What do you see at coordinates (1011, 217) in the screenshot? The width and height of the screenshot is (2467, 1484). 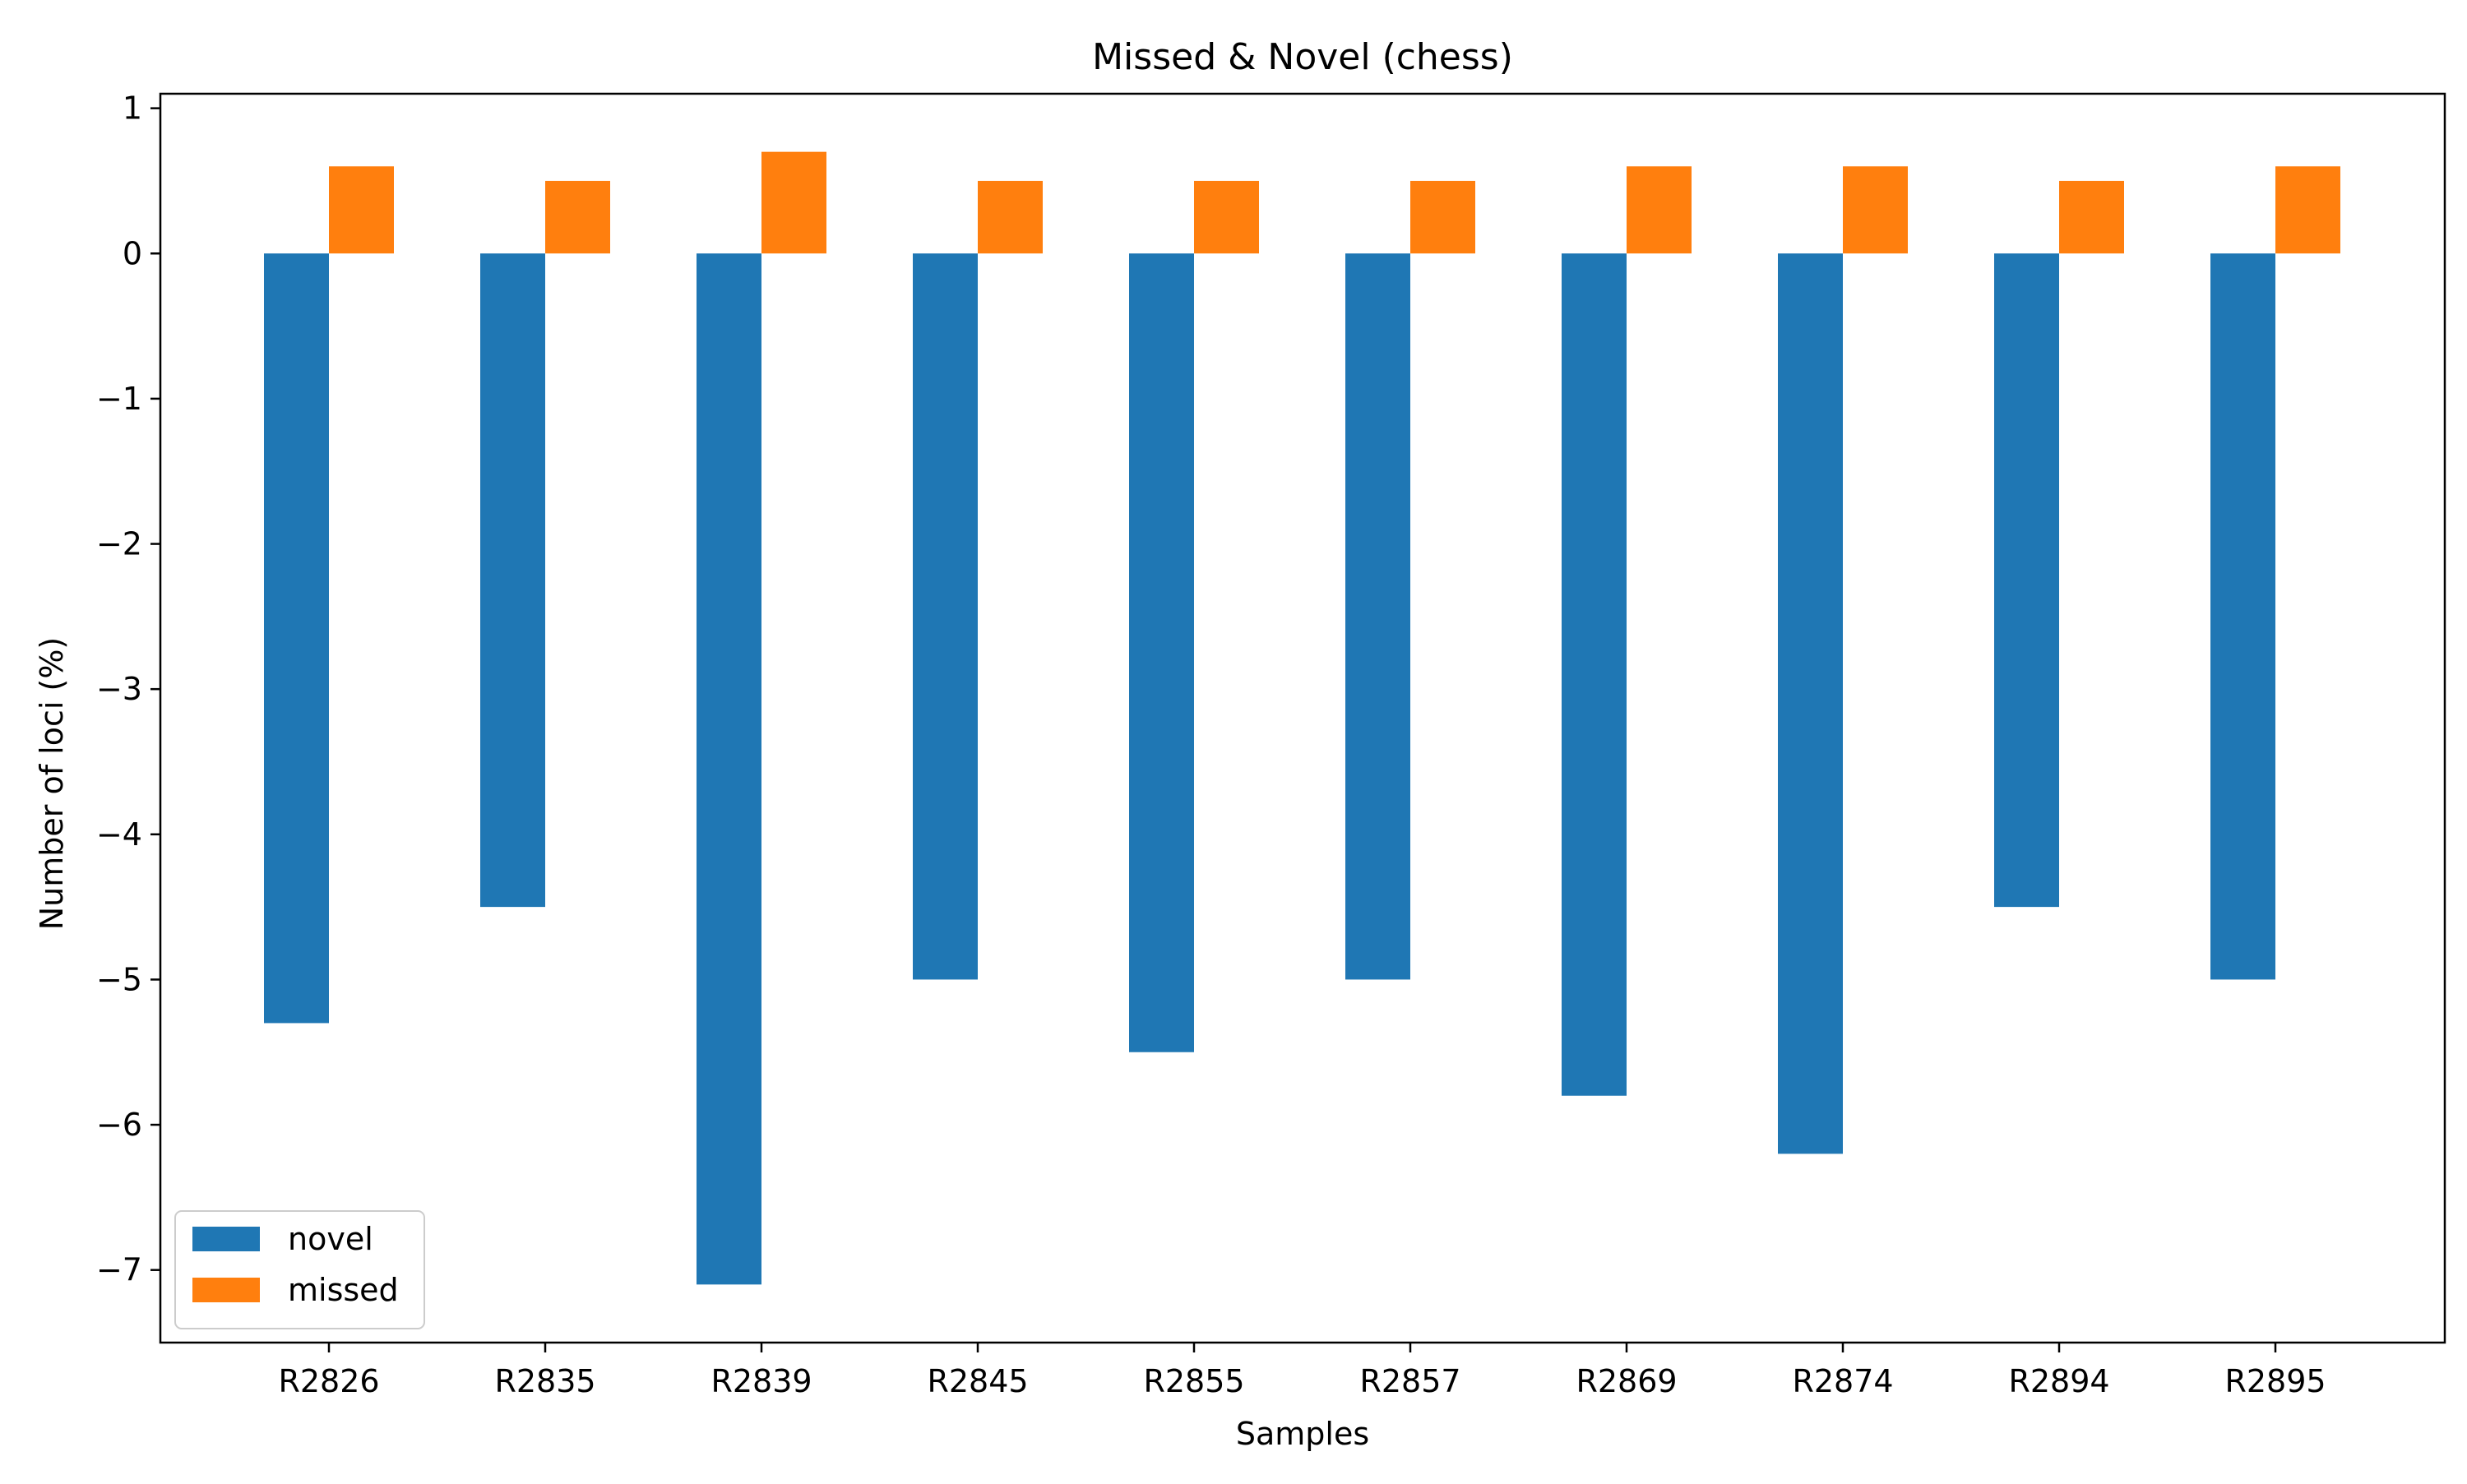 I see `bar-missed-r2845` at bounding box center [1011, 217].